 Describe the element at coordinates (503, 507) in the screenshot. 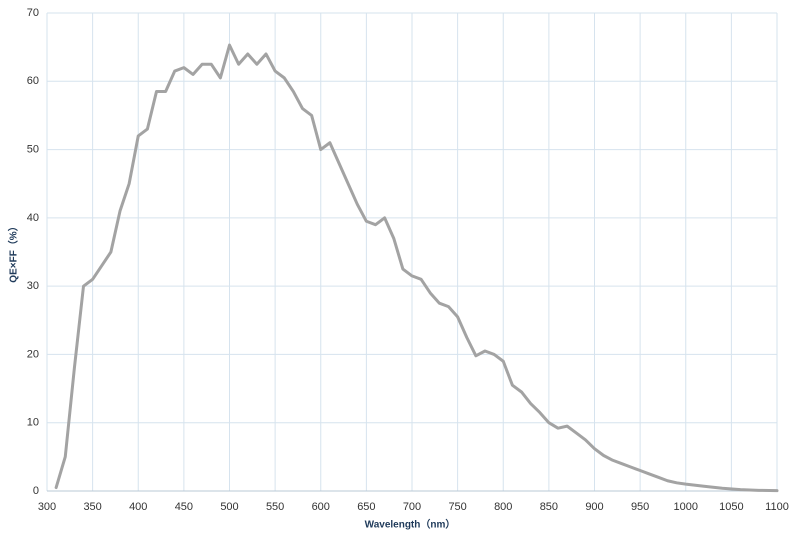

I see `x-tick-label: 800` at that location.